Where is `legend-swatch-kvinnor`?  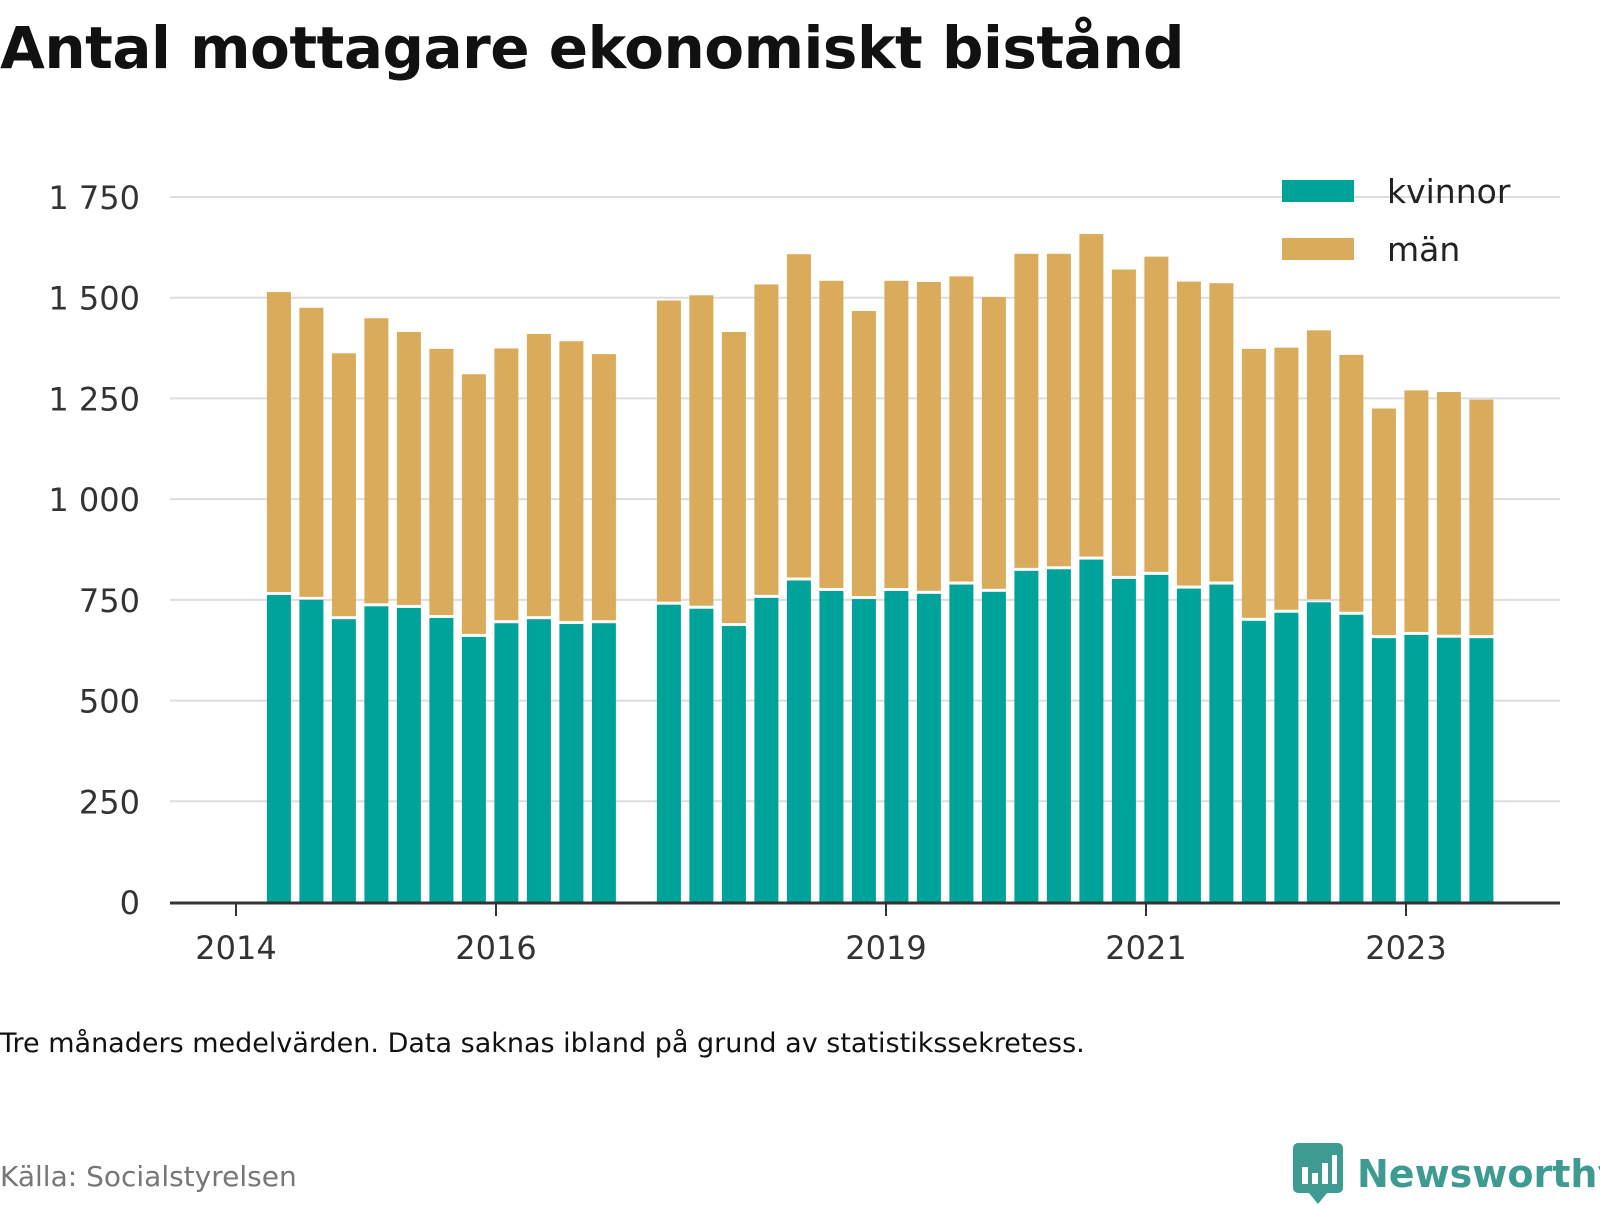 legend-swatch-kvinnor is located at coordinates (1318, 191).